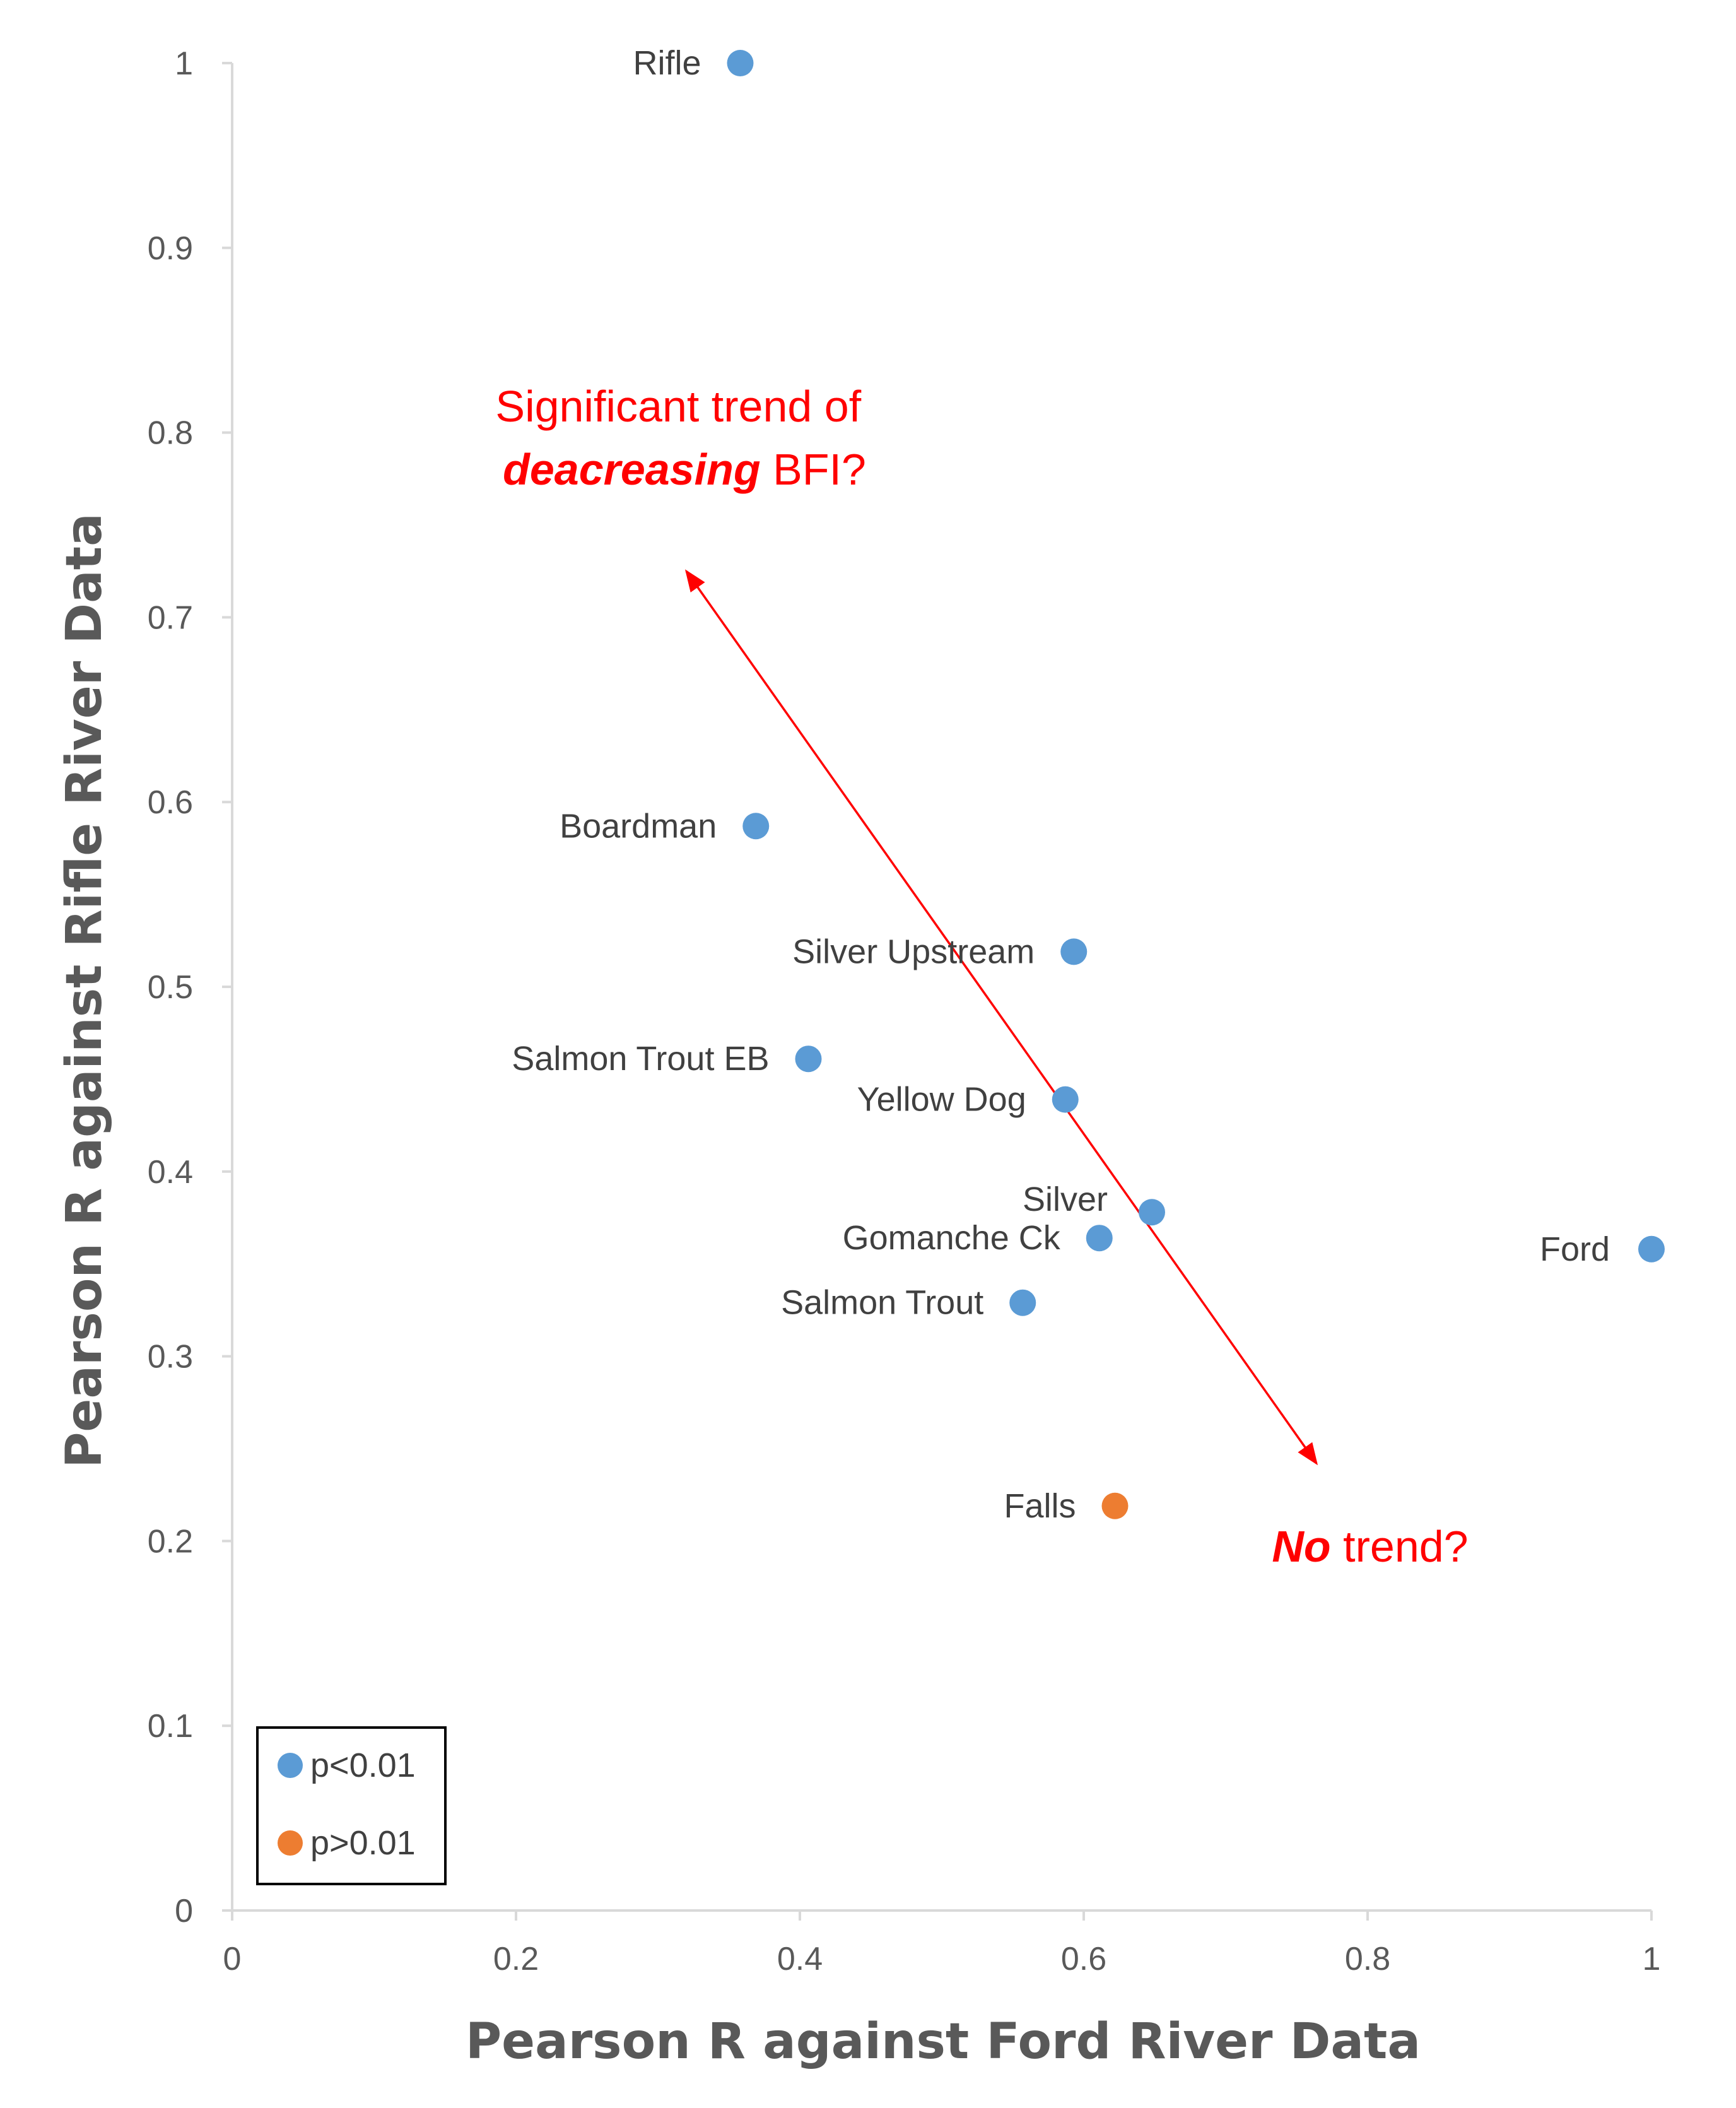  I want to click on y-tick-label: 0.7, so click(170, 617).